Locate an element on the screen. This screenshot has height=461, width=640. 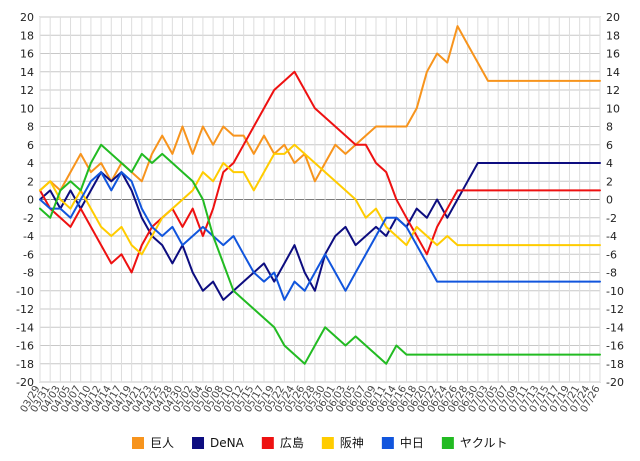
y-tick-label-right: -14 is located at coordinates (615, 327).